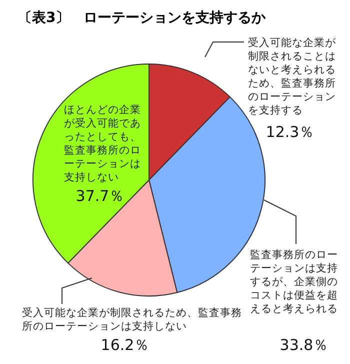 This screenshot has width=350, height=364. I want to click on slice-label: 受入可能な企業が制限されるため、監査事務所のローテーションは支持しない, so click(132, 319).